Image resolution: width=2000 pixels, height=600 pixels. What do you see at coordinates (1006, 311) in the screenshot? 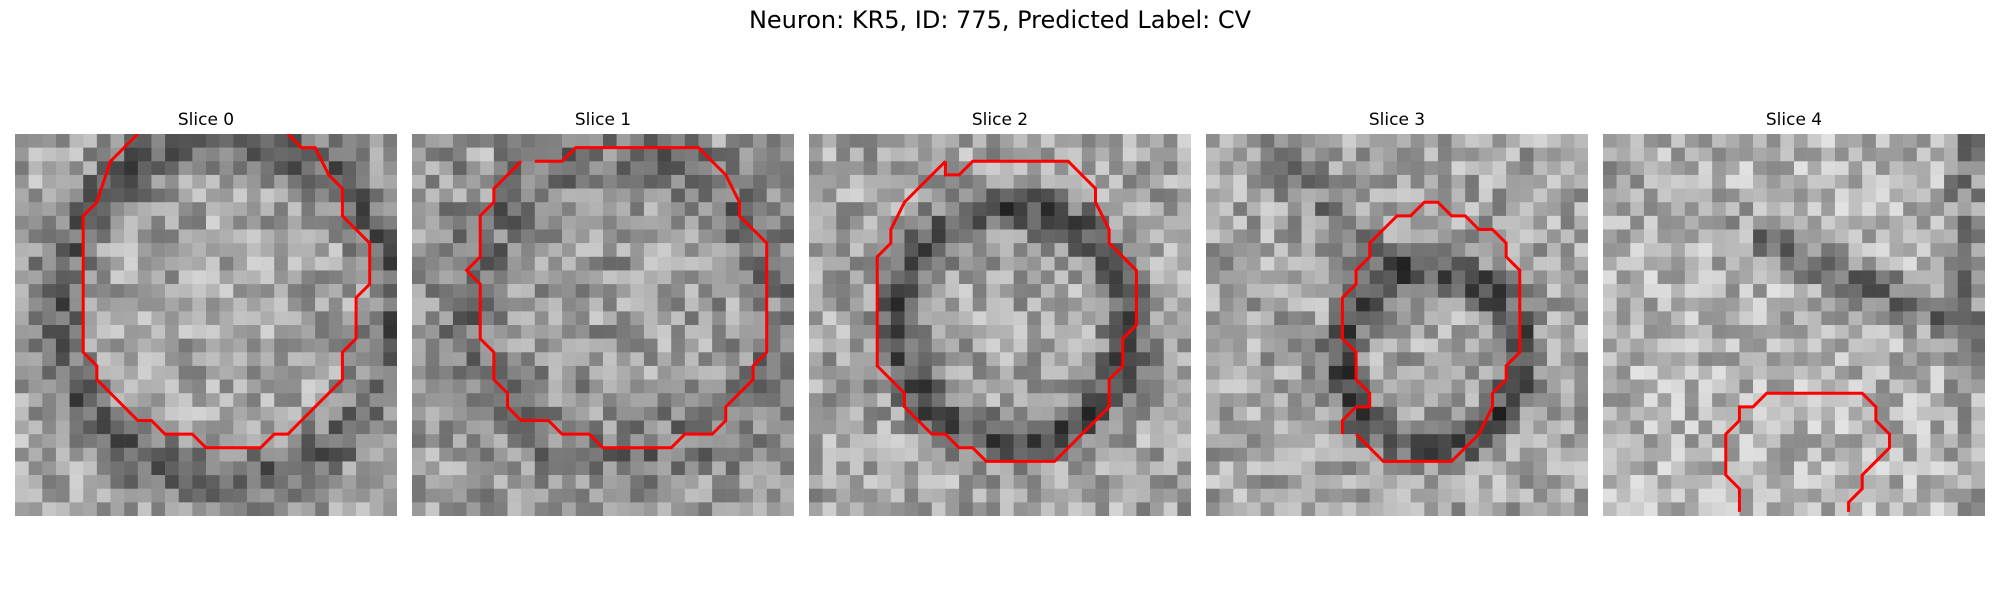
I see `slice-2-contour` at bounding box center [1006, 311].